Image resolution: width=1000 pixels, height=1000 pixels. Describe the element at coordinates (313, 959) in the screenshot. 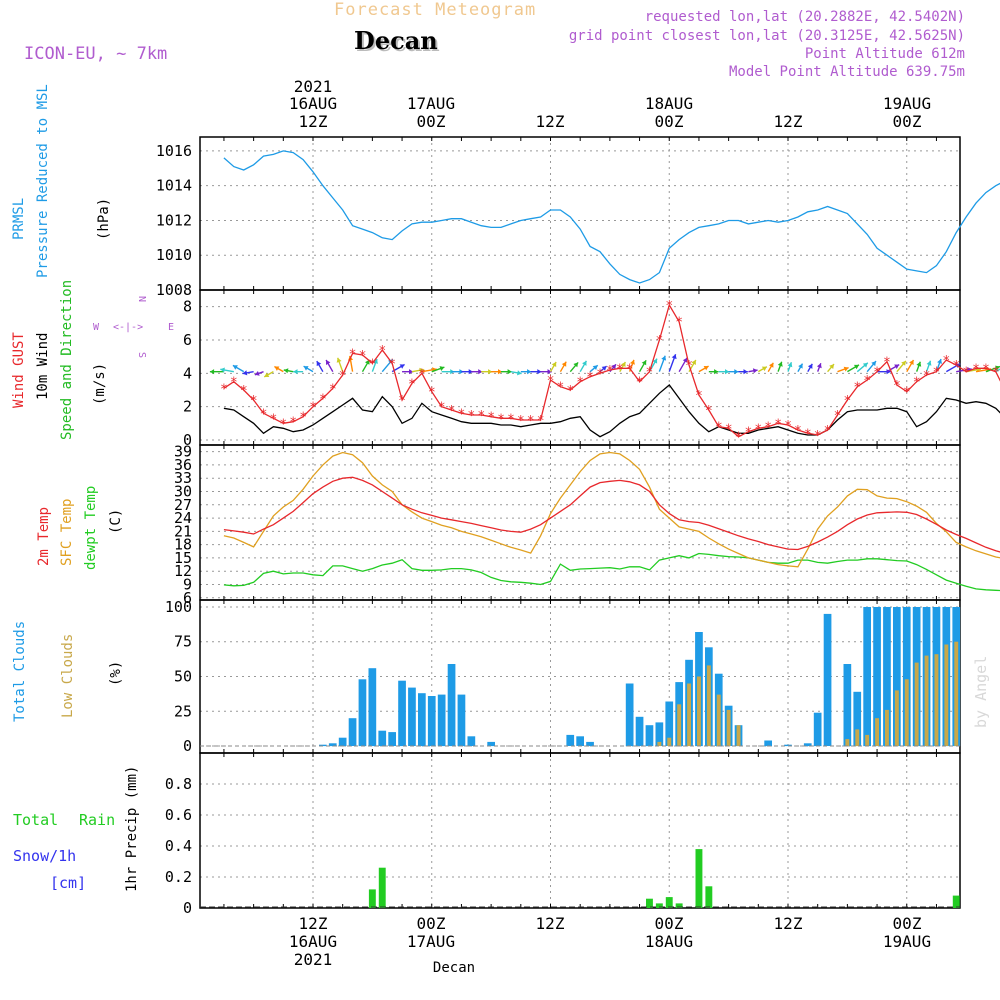

I see `bottom-tick-line3: 2021` at that location.